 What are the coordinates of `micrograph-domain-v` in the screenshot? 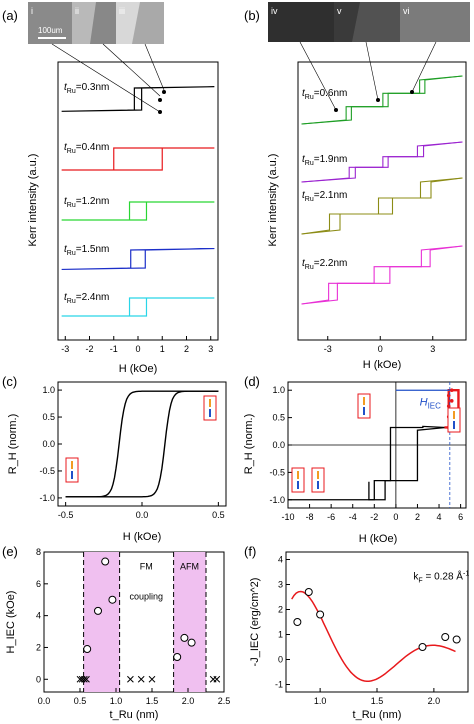 It's located at (376, 22).